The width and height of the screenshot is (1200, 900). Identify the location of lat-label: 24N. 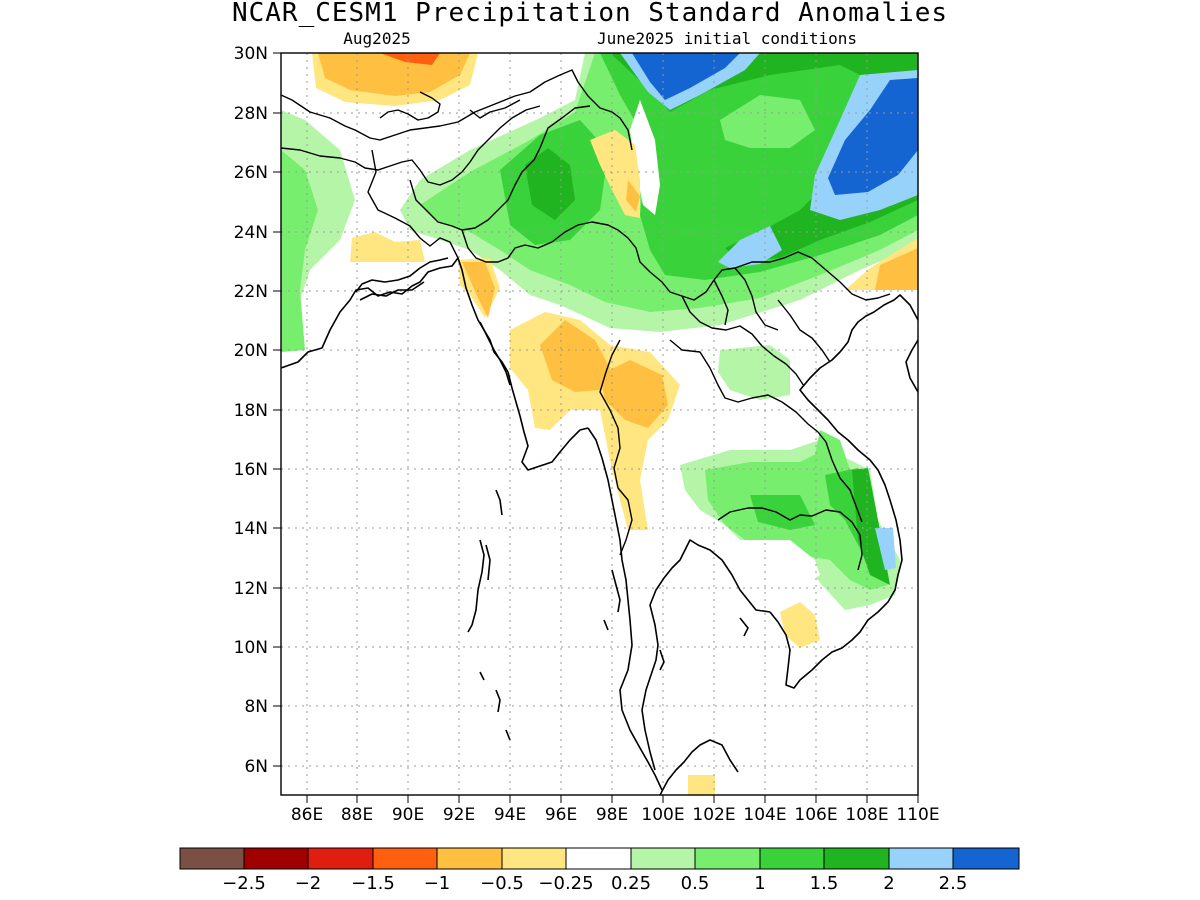
(251, 233).